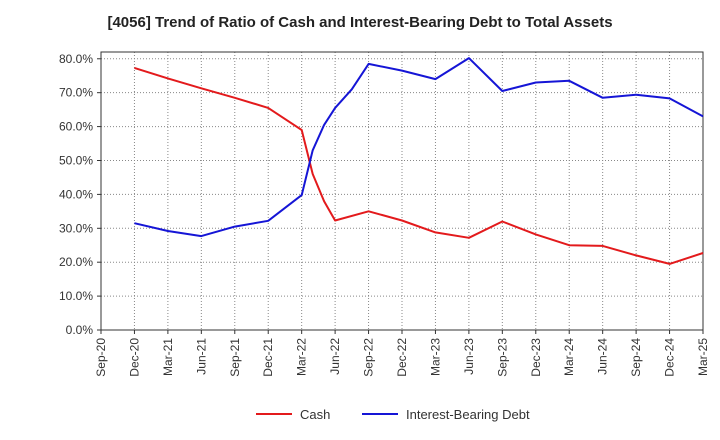 This screenshot has width=720, height=440. I want to click on x-tick-label: Jun-21, so click(201, 356).